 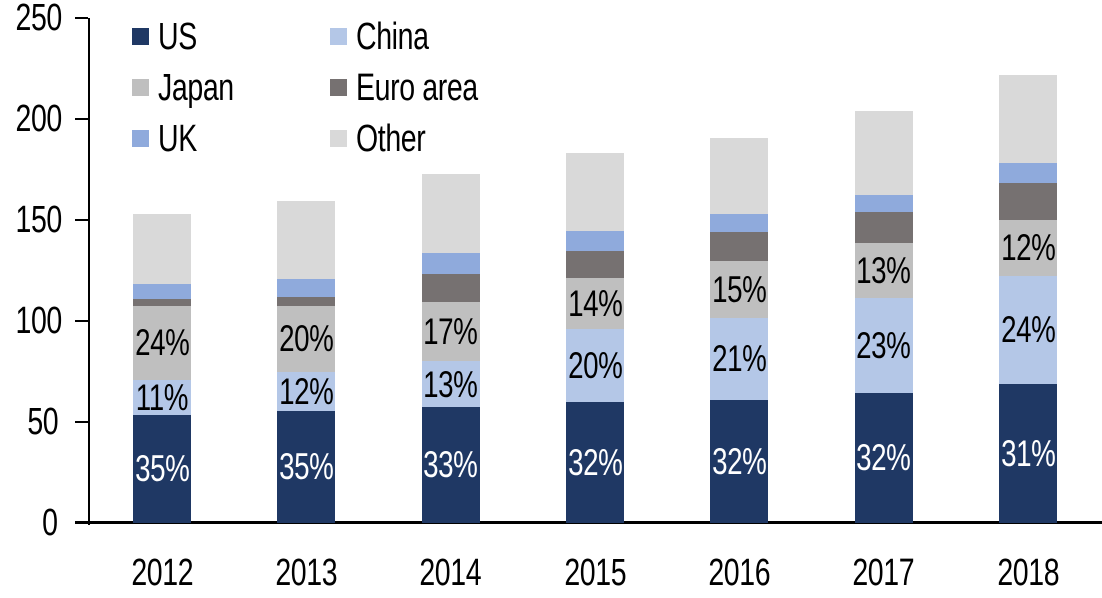 I want to click on segment-china-2018: 24%, so click(x=1028, y=329).